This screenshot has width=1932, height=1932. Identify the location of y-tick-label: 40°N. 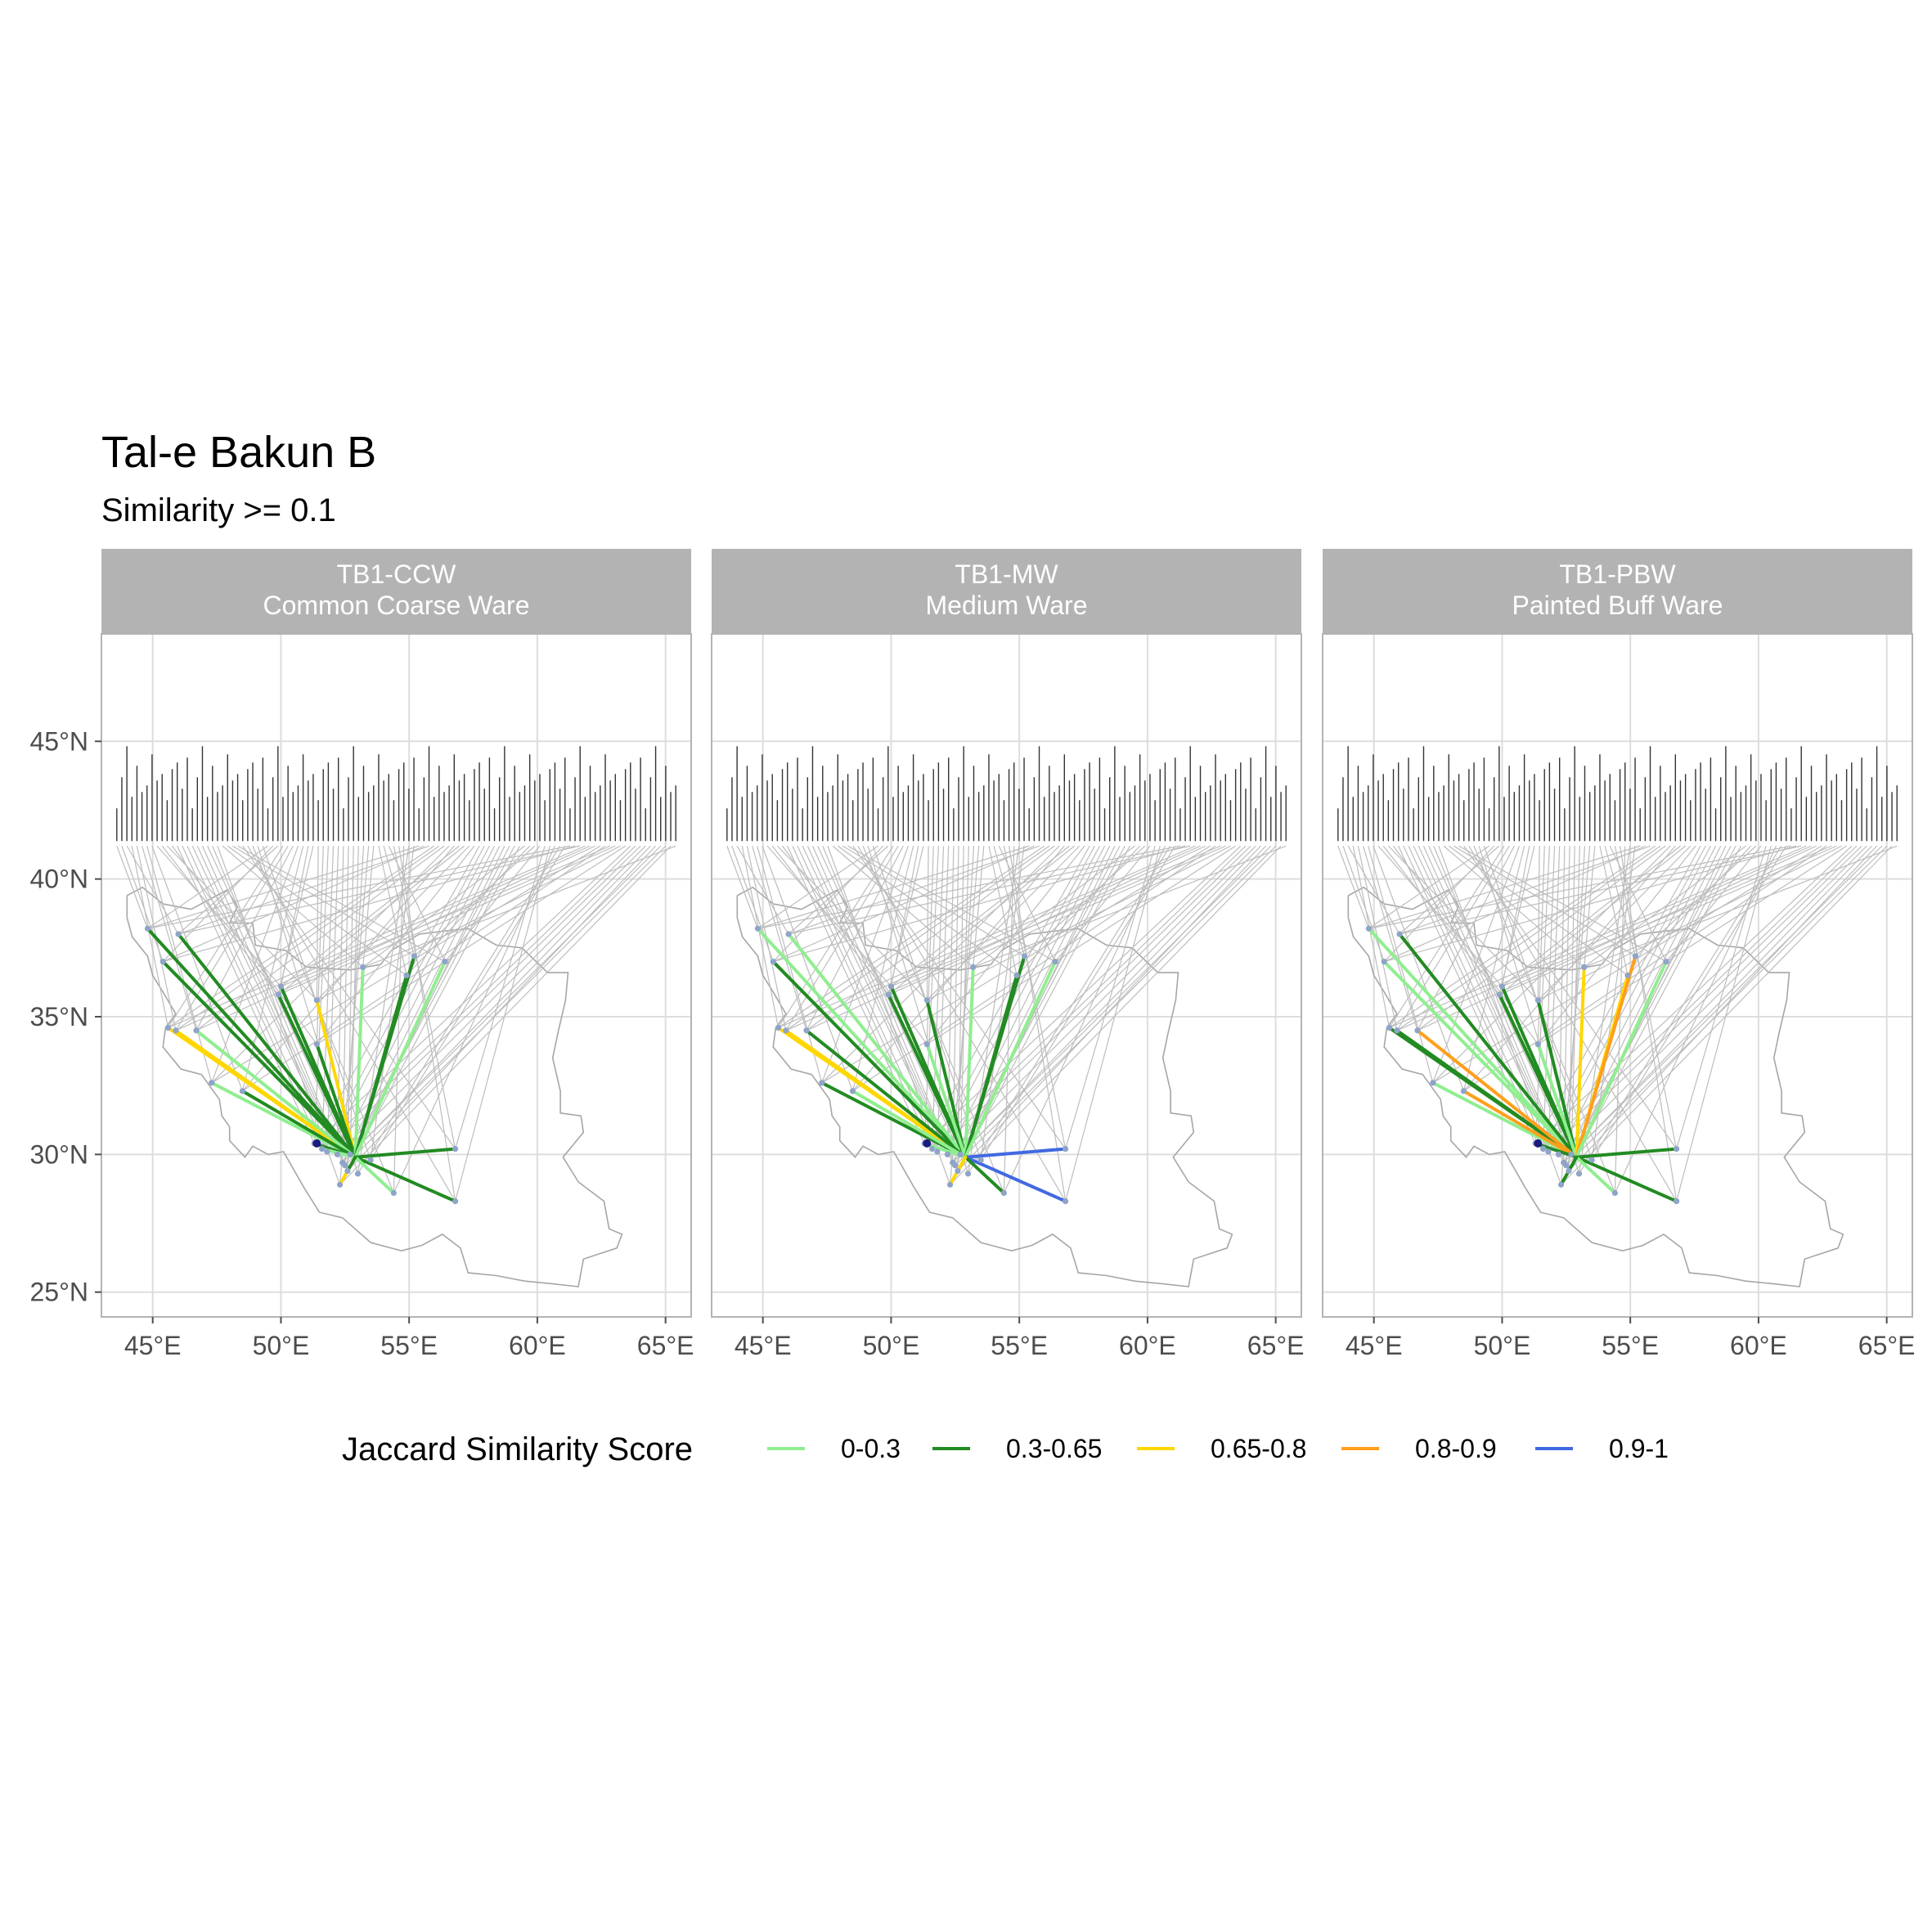
(59, 880).